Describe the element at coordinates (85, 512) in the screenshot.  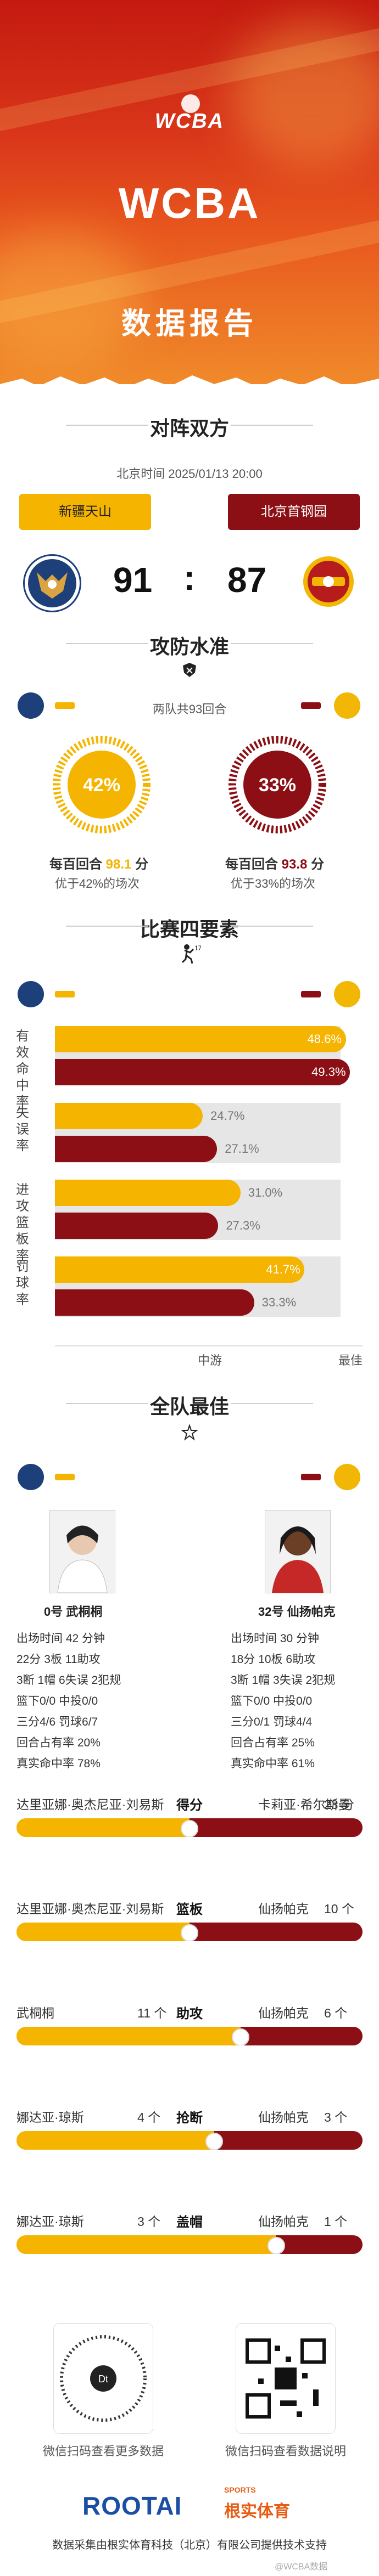
I see `home-team-button: 新疆天山` at that location.